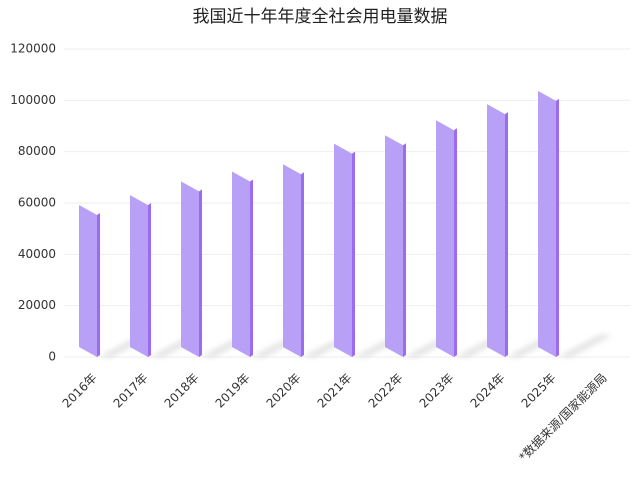  Describe the element at coordinates (37, 254) in the screenshot. I see `y-tick-label: 40000` at that location.